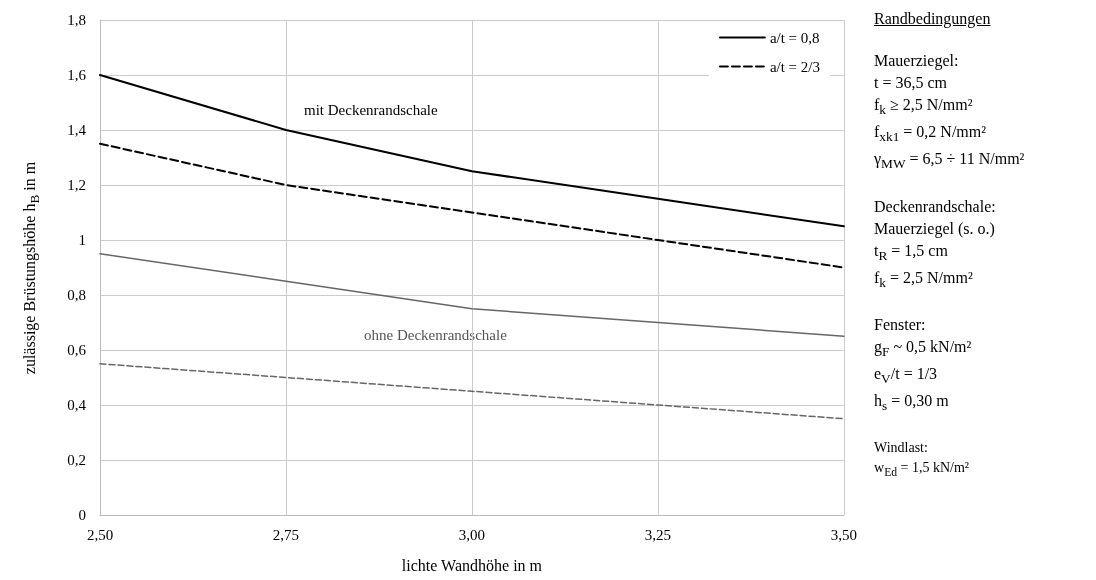  What do you see at coordinates (933, 19) in the screenshot?
I see `text: Randbedingungen` at bounding box center [933, 19].